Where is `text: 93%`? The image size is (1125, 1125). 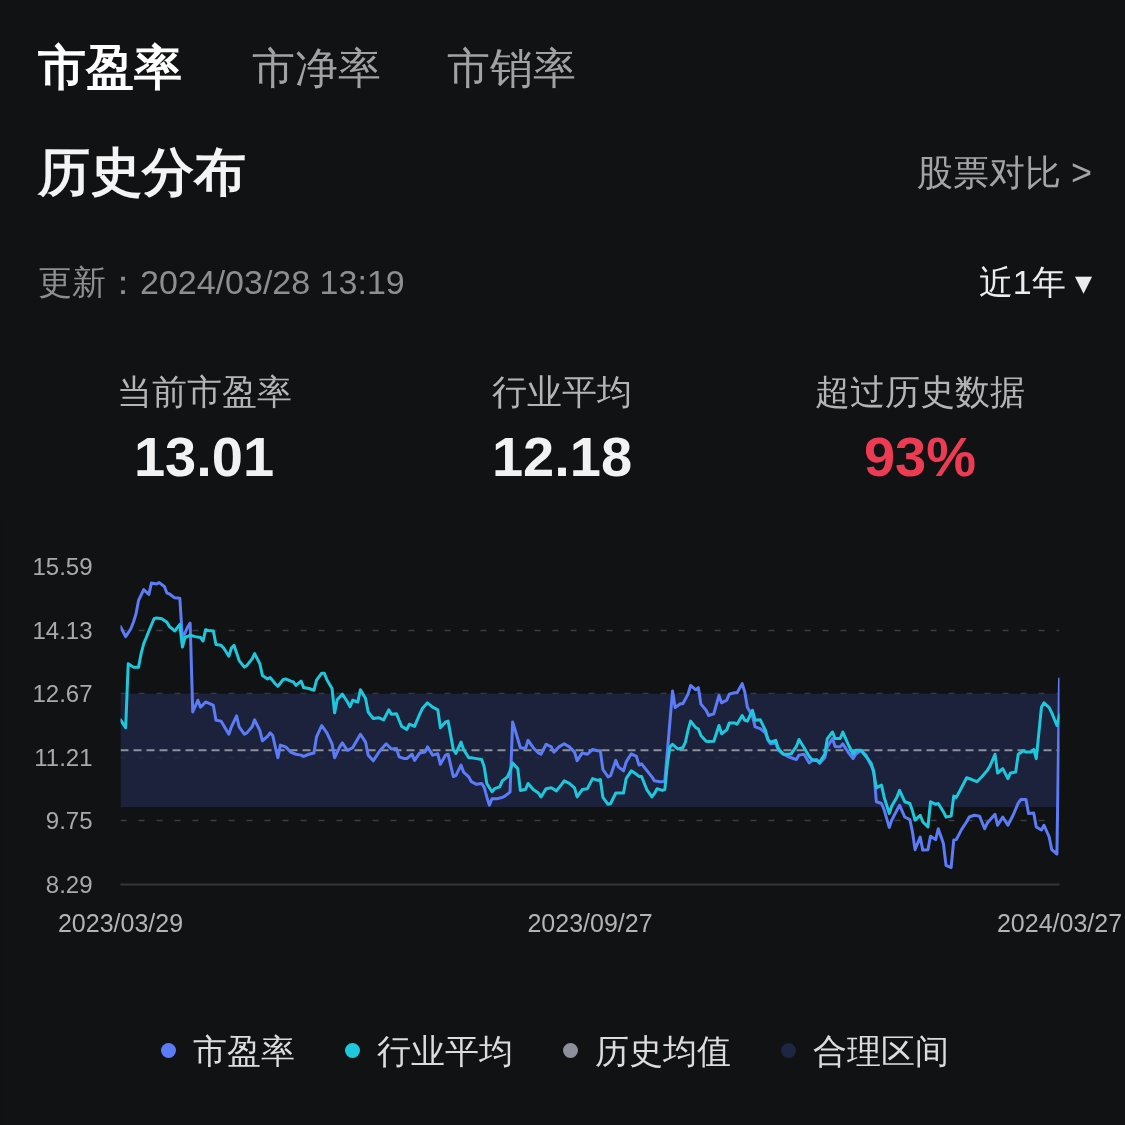
text: 93% is located at coordinates (920, 457).